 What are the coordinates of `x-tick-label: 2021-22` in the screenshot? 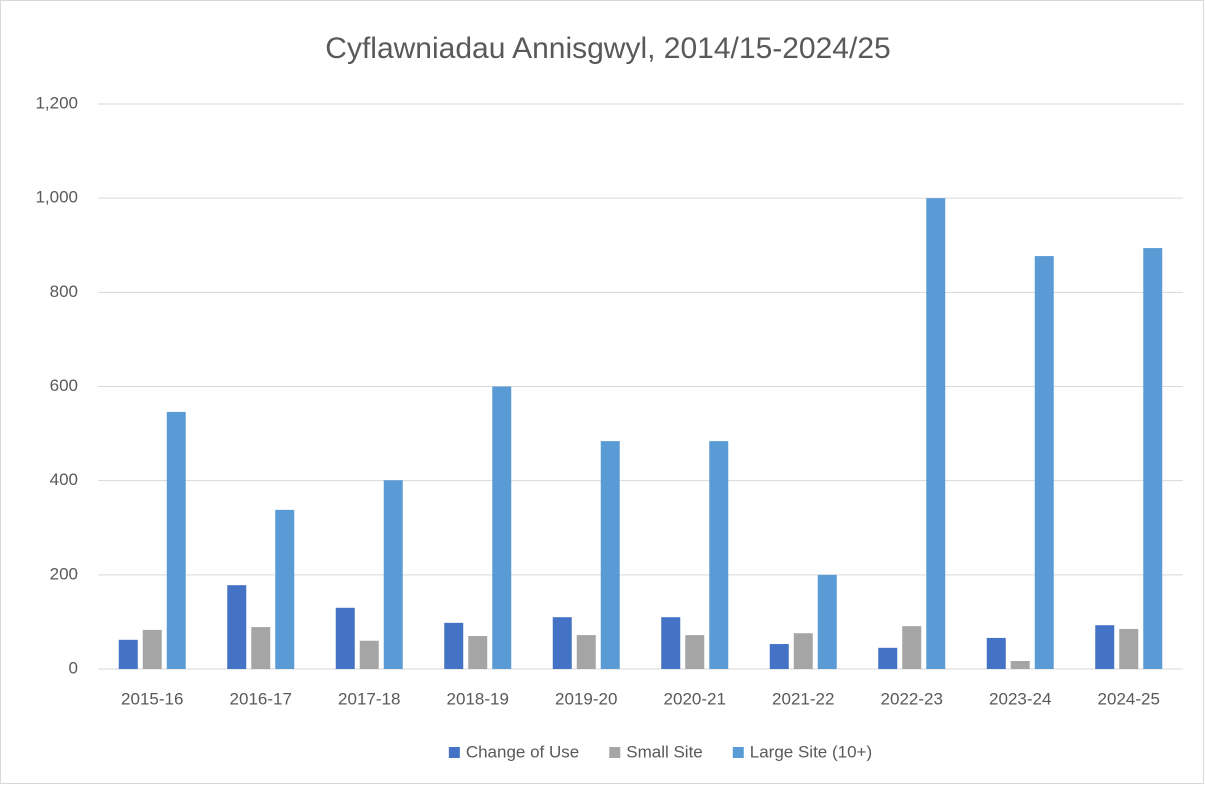 It's located at (803, 698).